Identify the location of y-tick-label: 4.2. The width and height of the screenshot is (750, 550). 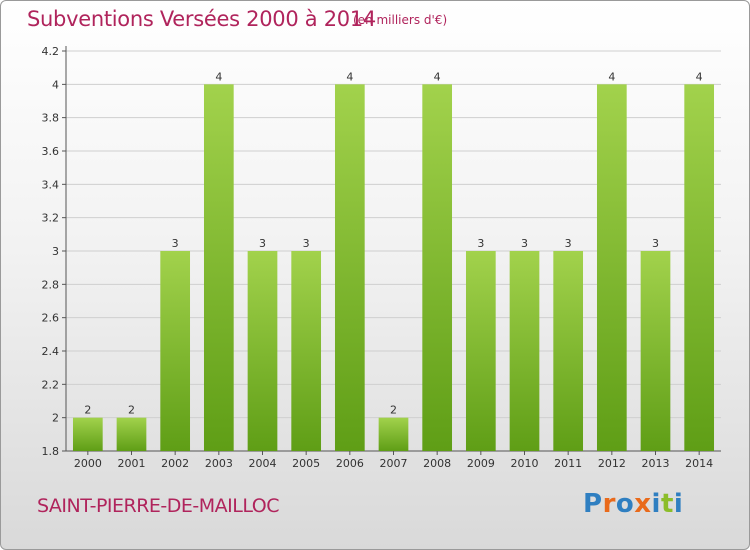
(51, 51).